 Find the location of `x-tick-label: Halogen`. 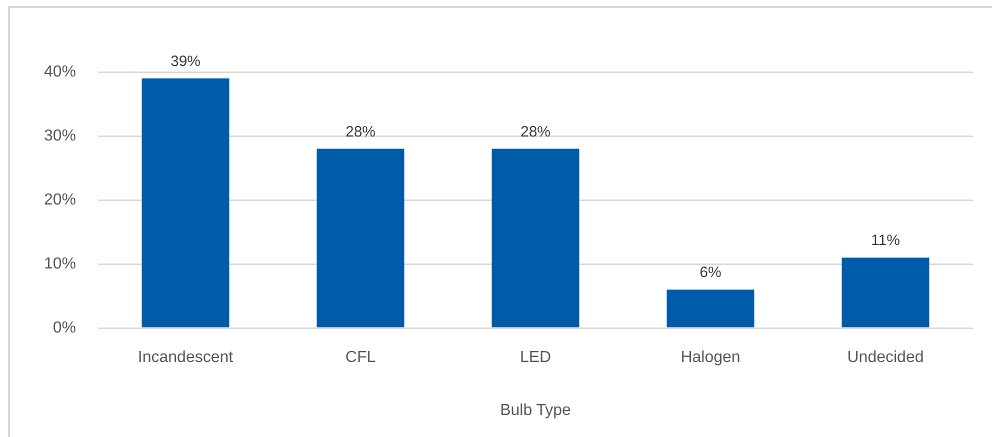

x-tick-label: Halogen is located at coordinates (710, 357).